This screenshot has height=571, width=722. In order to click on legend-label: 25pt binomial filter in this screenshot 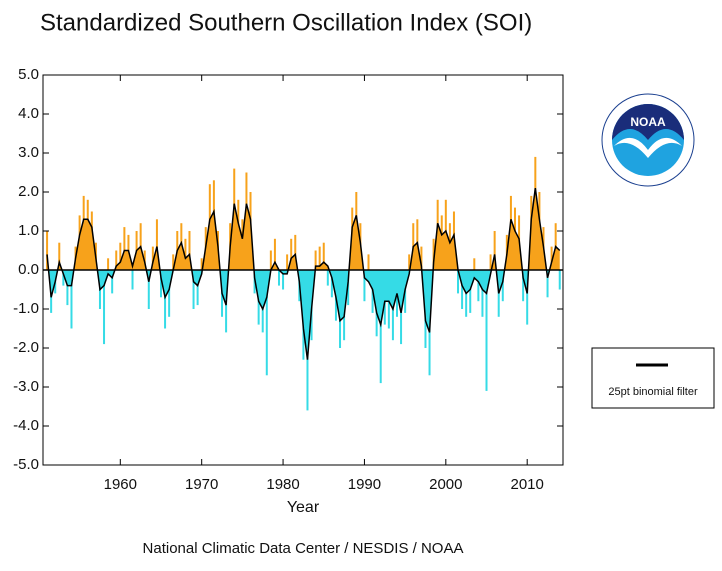, I will do `click(653, 392)`.